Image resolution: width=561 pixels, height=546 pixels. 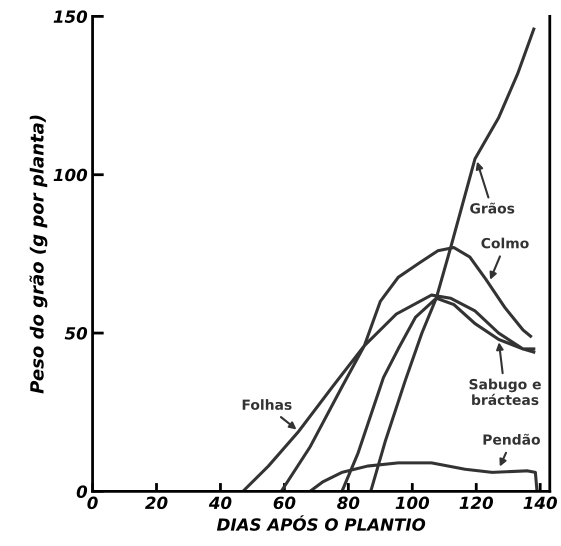 What do you see at coordinates (285, 503) in the screenshot?
I see `x-tick-label: 60` at bounding box center [285, 503].